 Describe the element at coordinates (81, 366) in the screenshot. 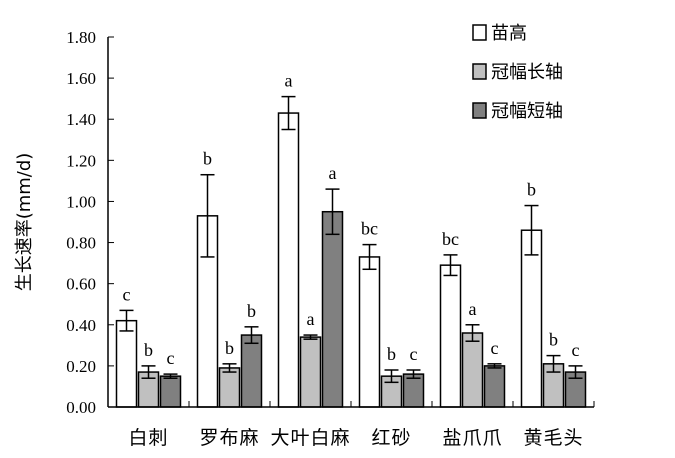

I see `y-tick-label: 0.20` at that location.